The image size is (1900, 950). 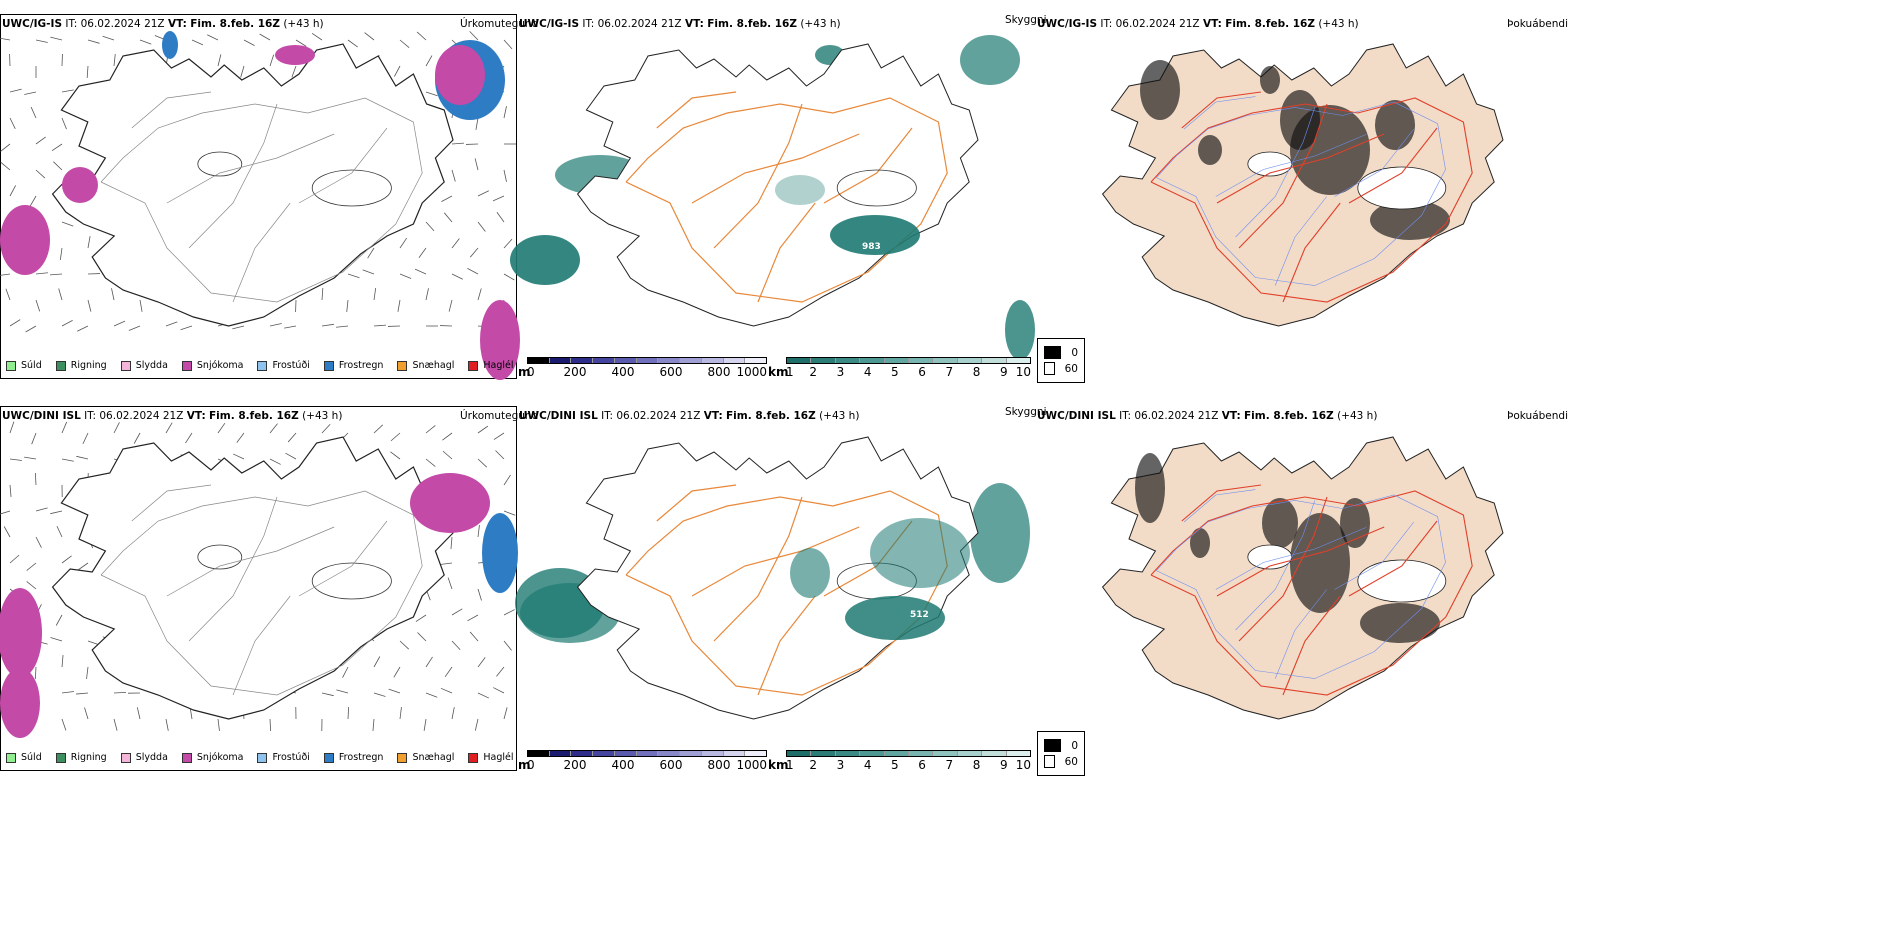 I want to click on visibility-value-label-row2: 512, so click(x=919, y=615).